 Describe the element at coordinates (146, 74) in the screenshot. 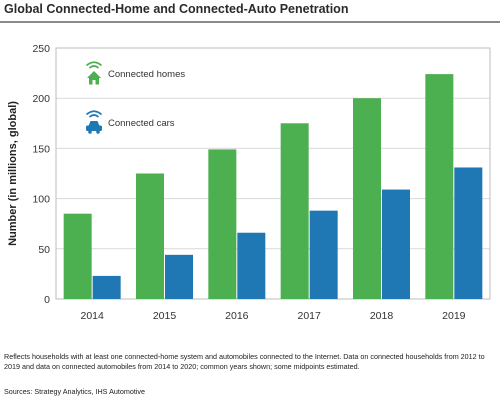

I see `legend-label-homes: Connected homes` at that location.